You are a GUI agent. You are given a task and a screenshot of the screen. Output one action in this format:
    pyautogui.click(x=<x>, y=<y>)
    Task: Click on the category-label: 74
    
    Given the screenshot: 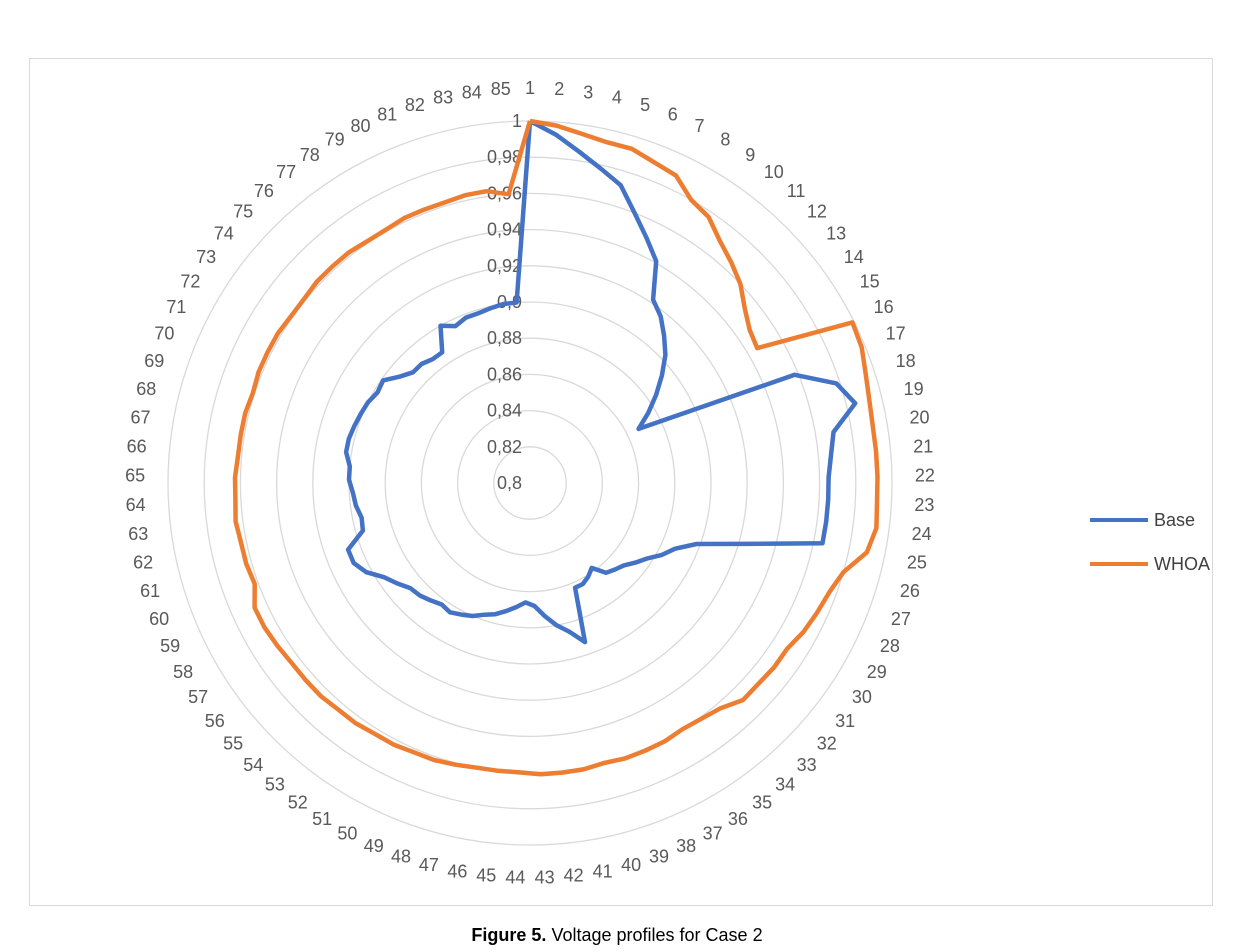 What is the action you would take?
    pyautogui.click(x=224, y=234)
    